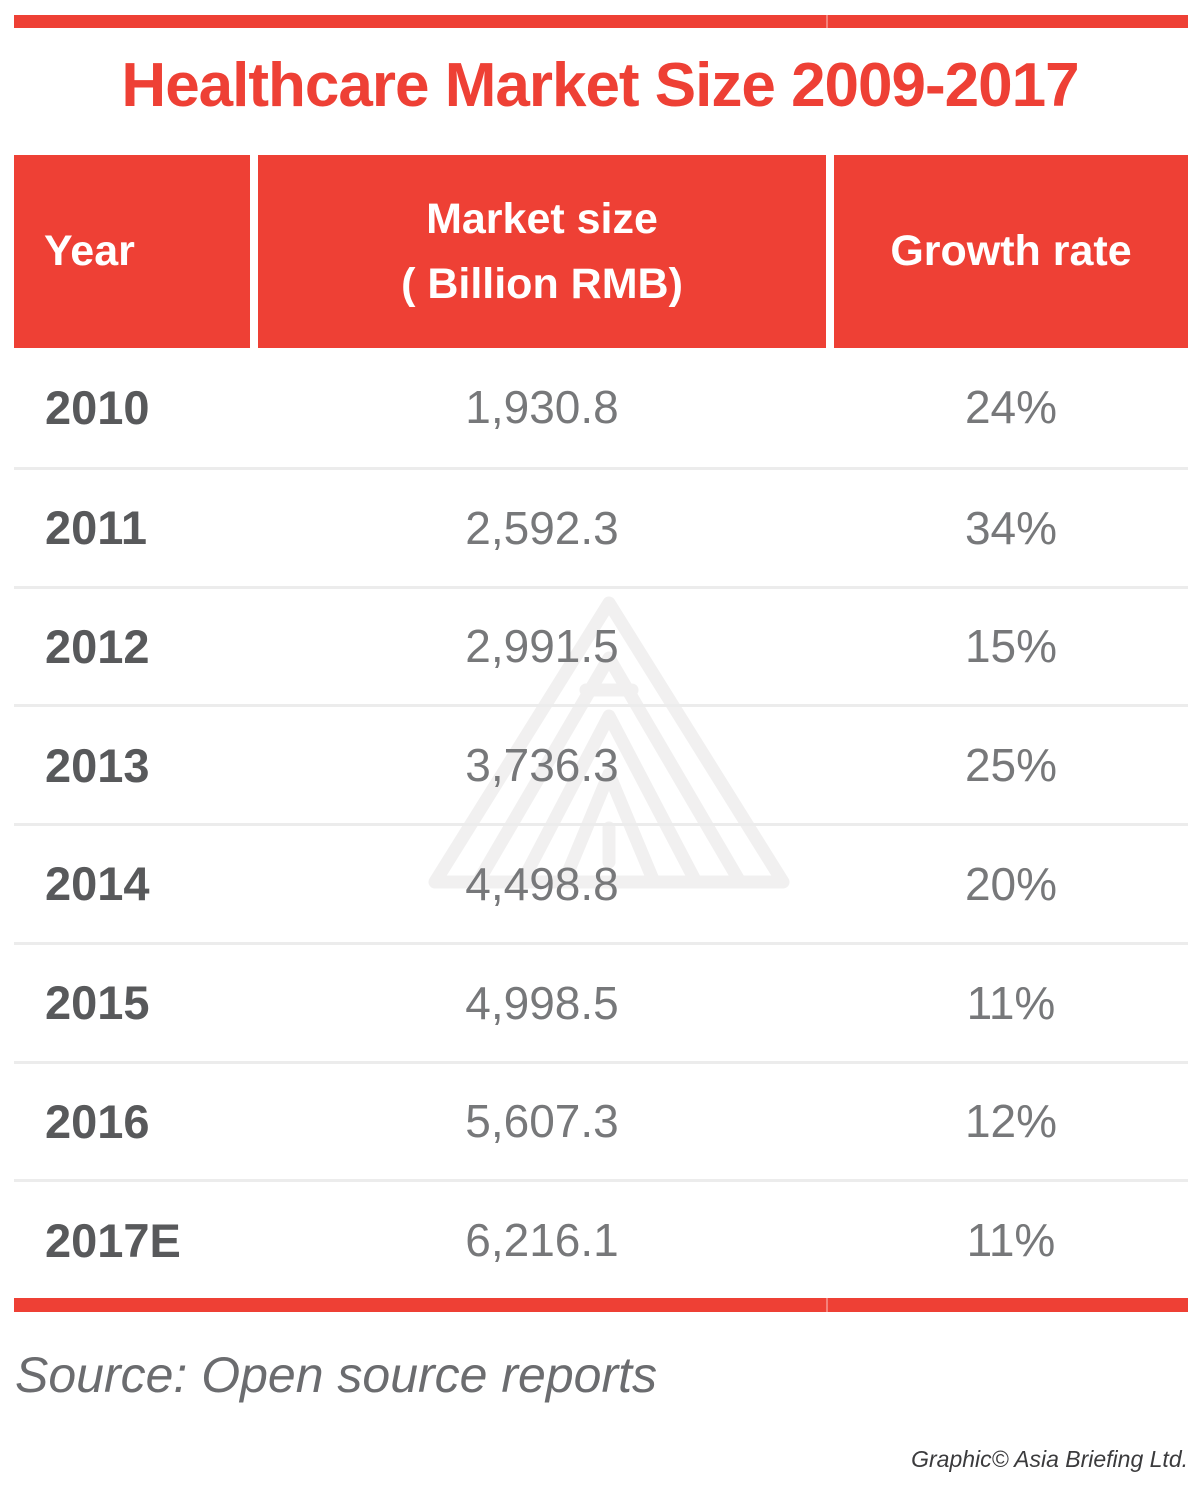 This screenshot has height=1500, width=1200. I want to click on market-size-cell: 5,607.3, so click(542, 1121).